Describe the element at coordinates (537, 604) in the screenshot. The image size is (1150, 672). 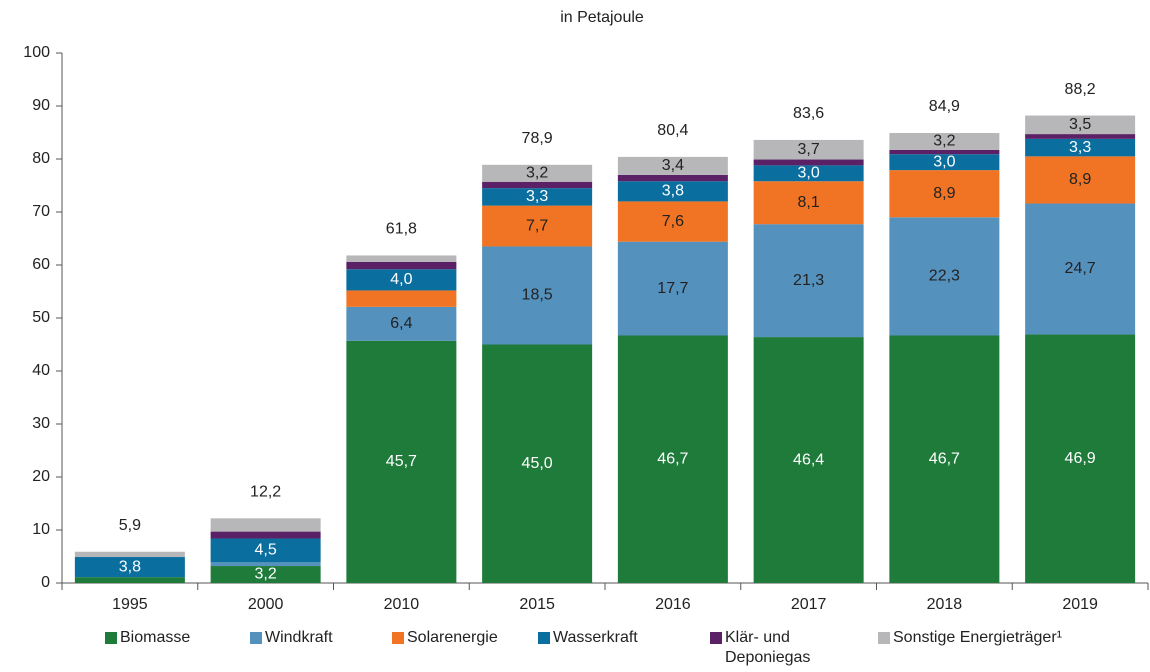
I see `x-tick-label: 2015` at that location.